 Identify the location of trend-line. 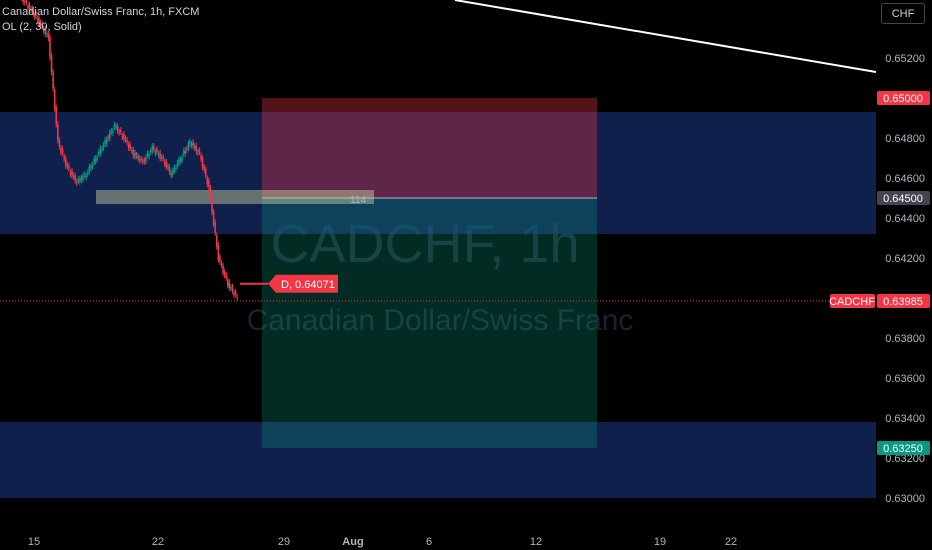
(665, 36).